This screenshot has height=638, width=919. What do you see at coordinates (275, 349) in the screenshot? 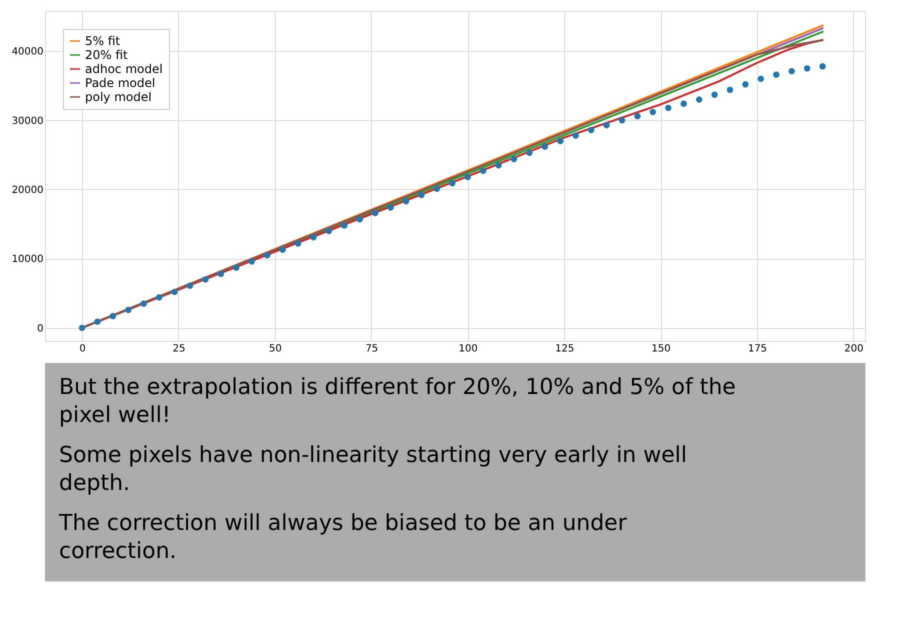
I see `x-tick-label: 50` at bounding box center [275, 349].